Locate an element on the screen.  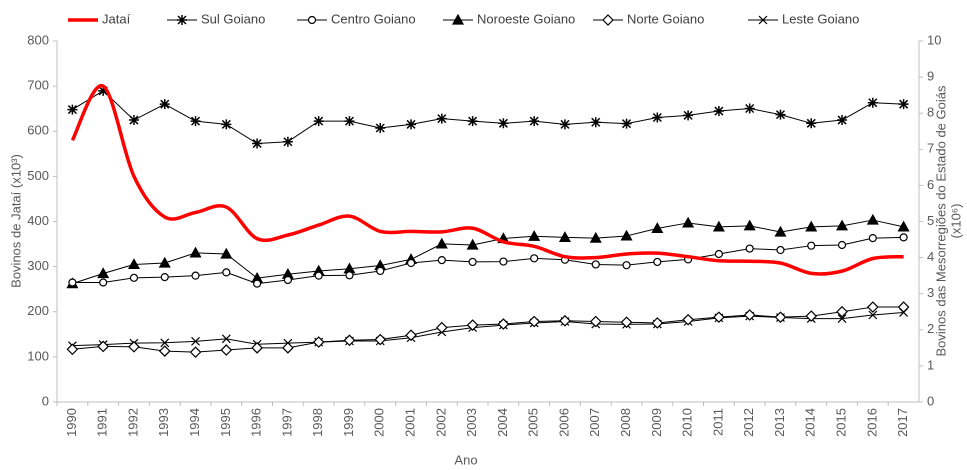
x-tick-label: 2001 is located at coordinates (409, 422).